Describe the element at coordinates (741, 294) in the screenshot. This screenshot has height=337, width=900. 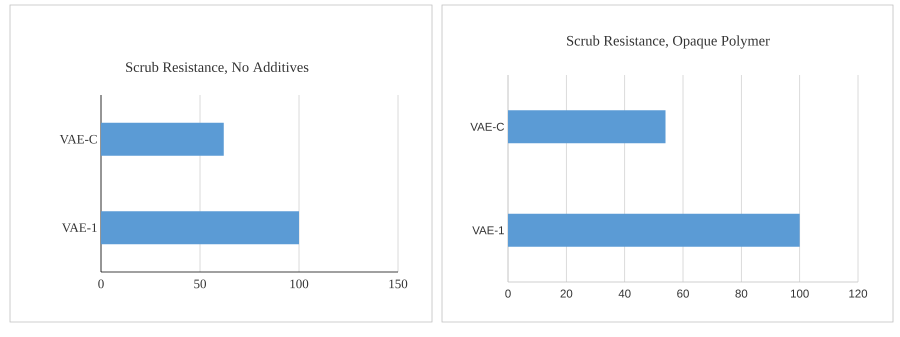
I see `x-tick-label: 80` at that location.